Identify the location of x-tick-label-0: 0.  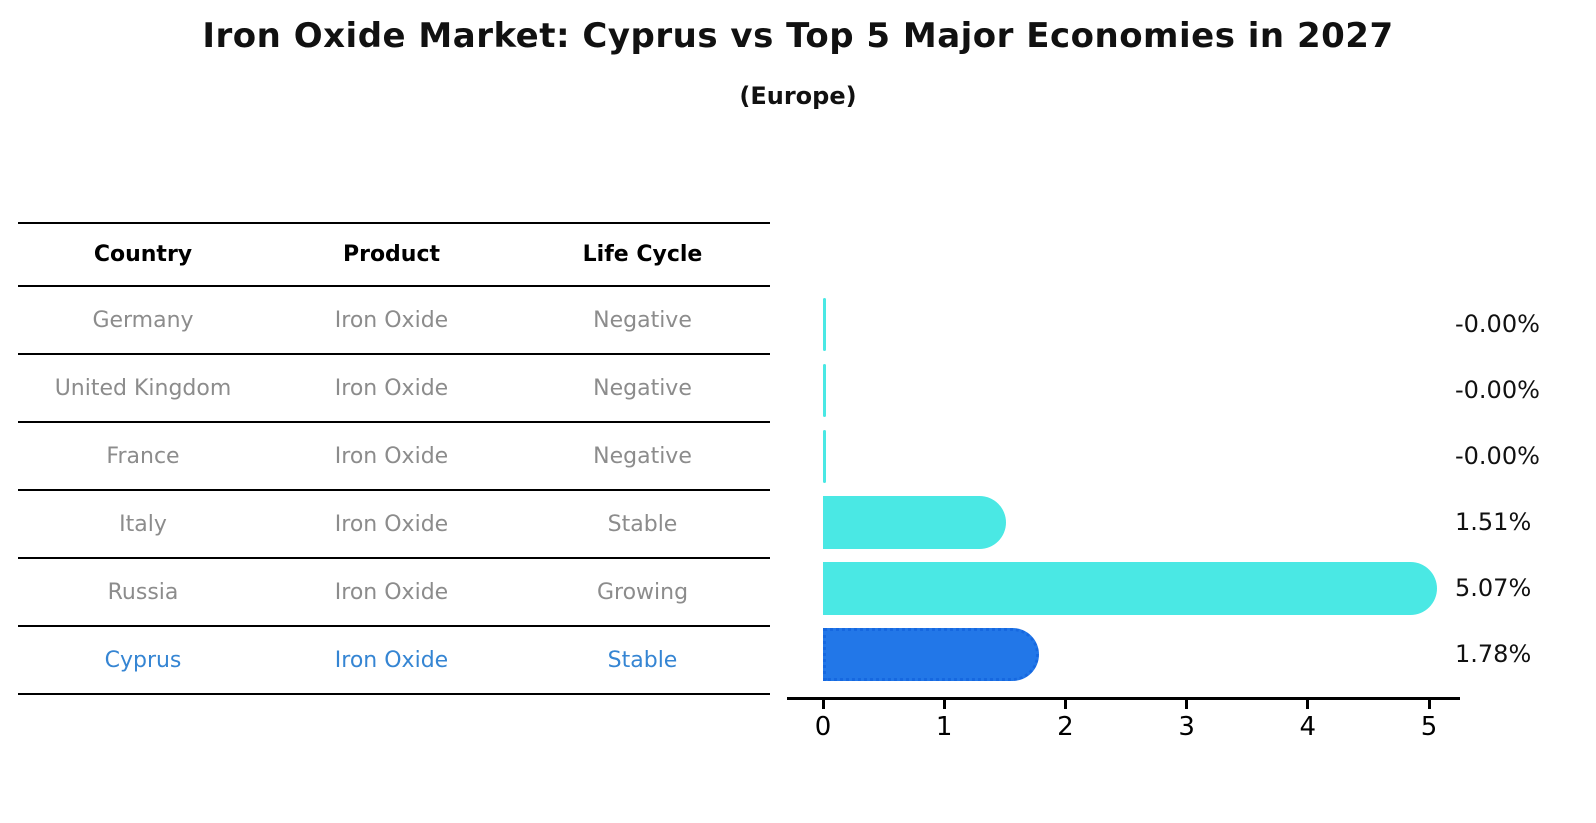
(823, 727).